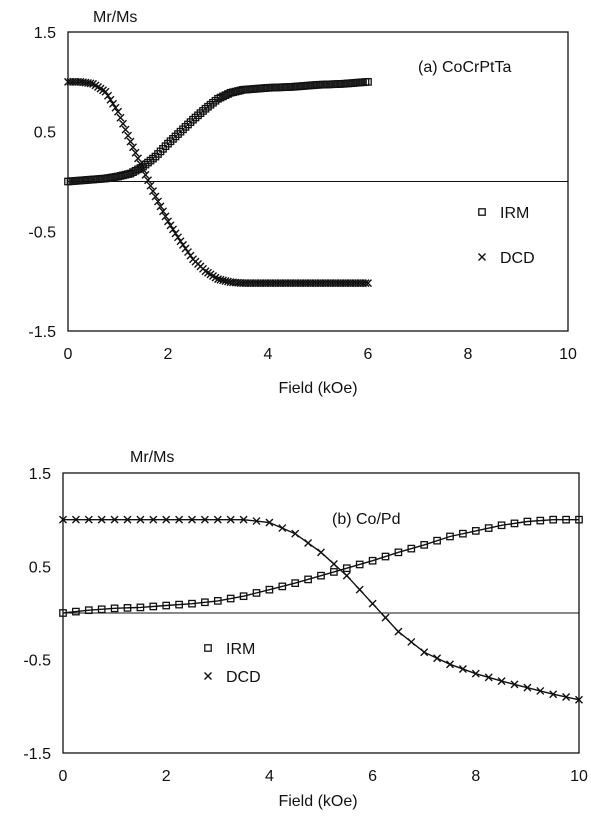 Image resolution: width=591 pixels, height=823 pixels. Describe the element at coordinates (372, 776) in the screenshot. I see `x-tick-label: 6` at that location.